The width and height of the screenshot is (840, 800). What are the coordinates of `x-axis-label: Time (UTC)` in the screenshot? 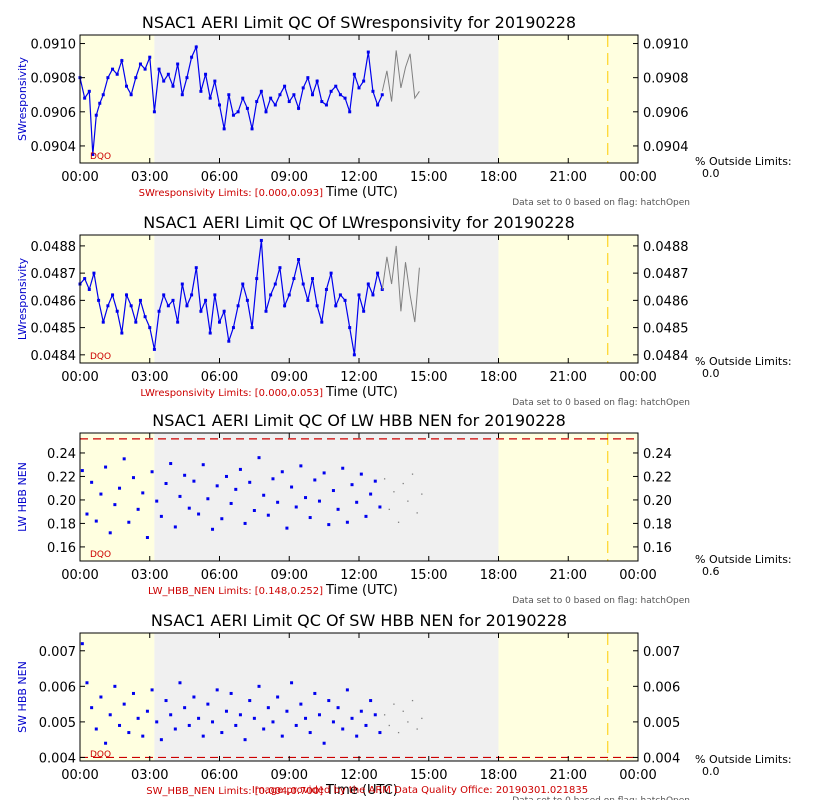 It's located at (361, 392).